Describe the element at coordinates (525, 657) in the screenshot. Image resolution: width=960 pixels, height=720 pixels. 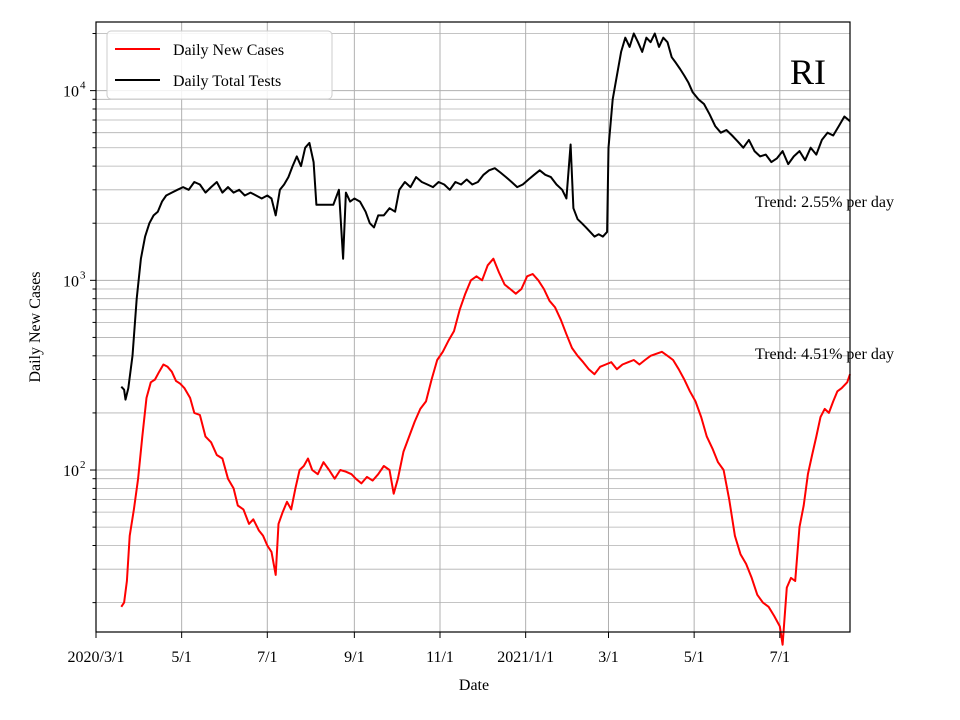
I see `x-tick-label: 2021/1/1` at that location.